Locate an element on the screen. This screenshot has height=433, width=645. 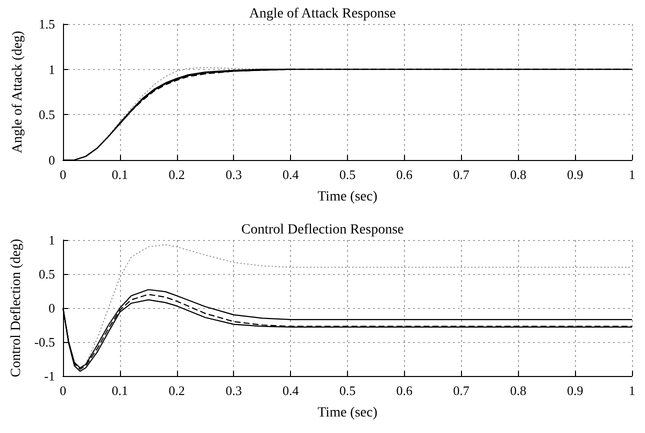
y-tick-label: -0.5 is located at coordinates (44, 342).